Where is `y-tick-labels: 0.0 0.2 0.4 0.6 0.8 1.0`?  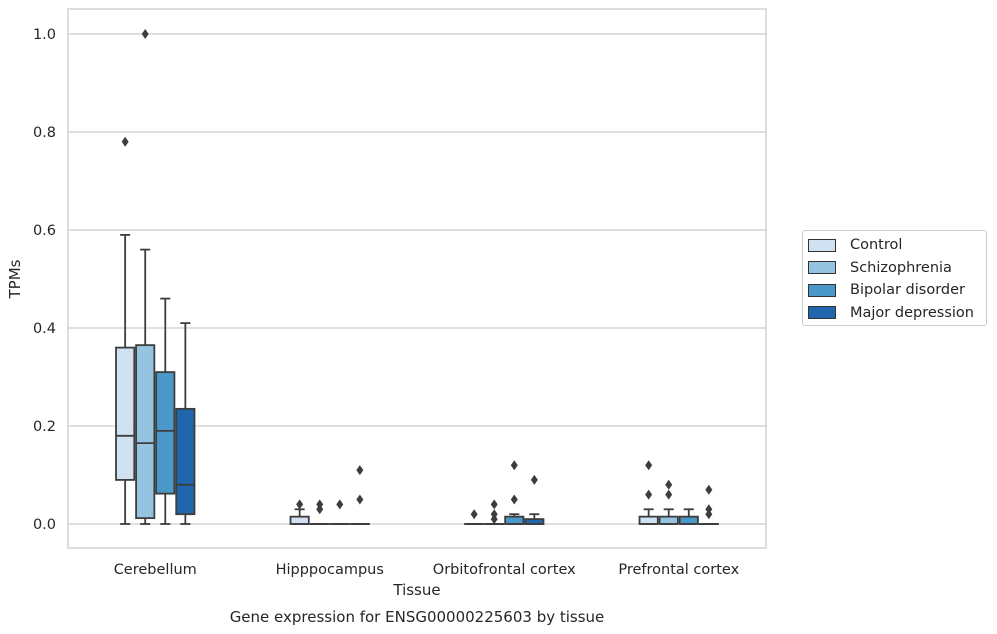 y-tick-labels: 0.0 0.2 0.4 0.6 0.8 1.0 is located at coordinates (44, 280).